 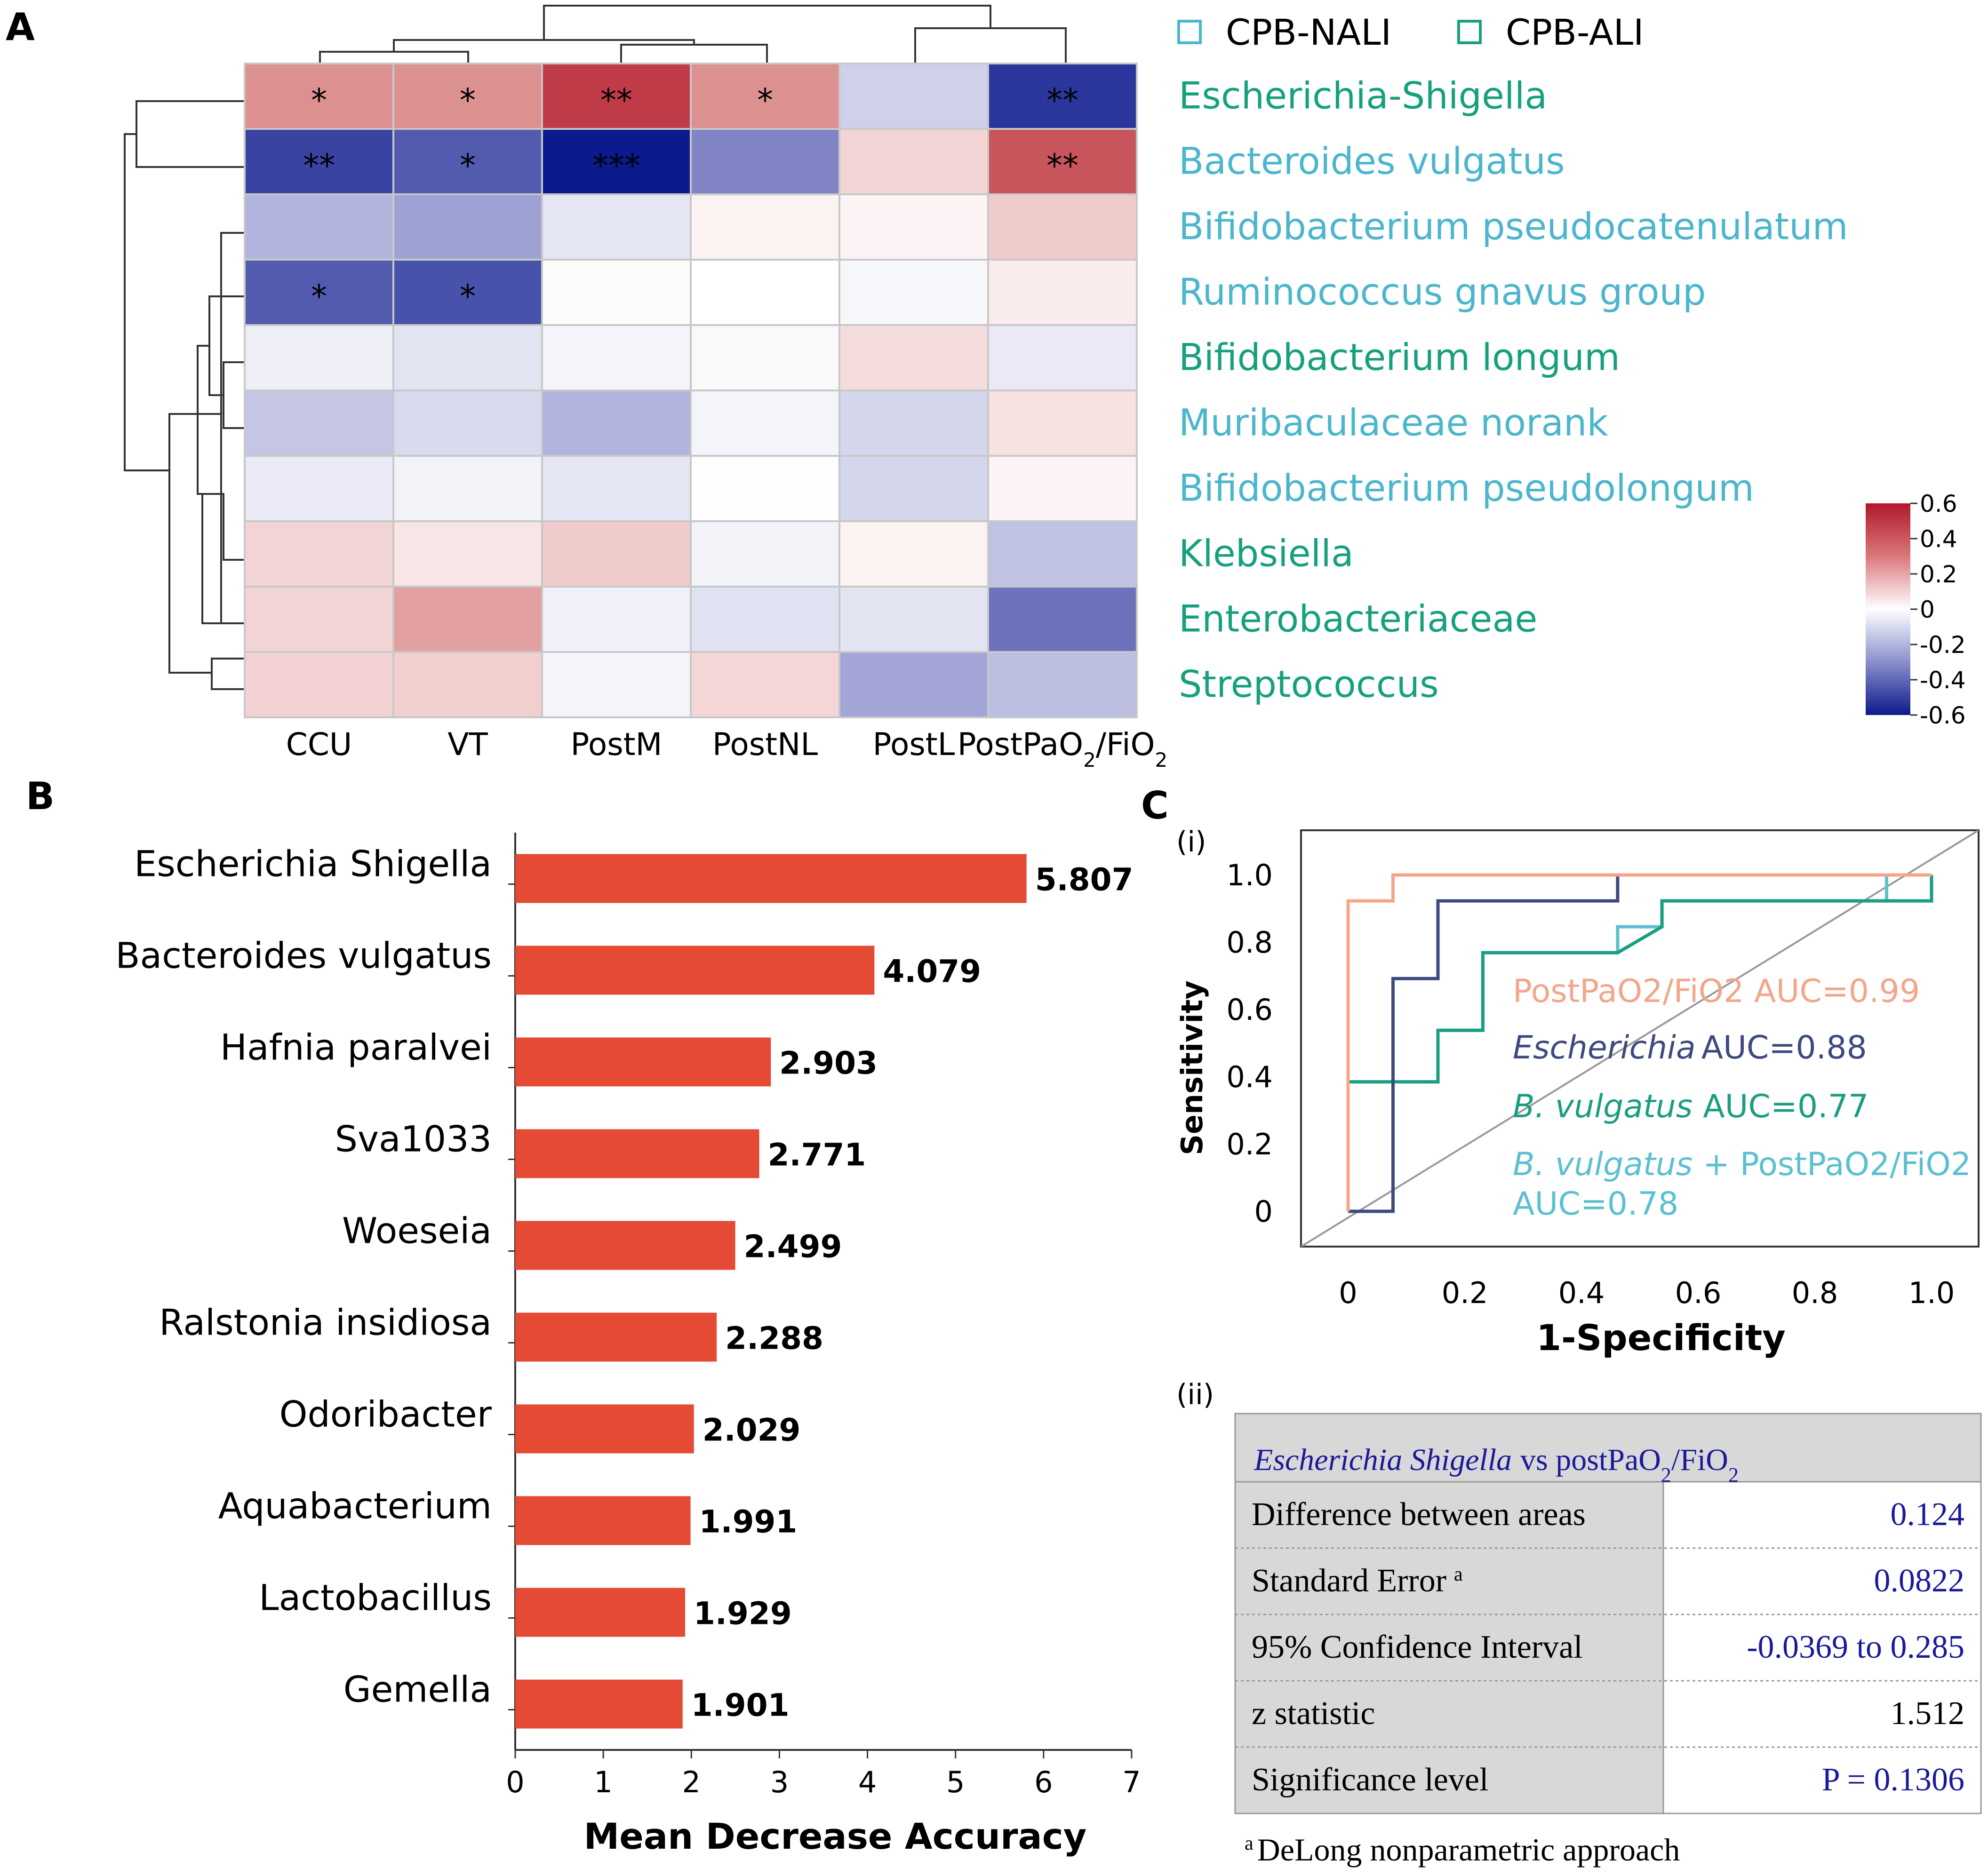 I want to click on b-x-axis-label: Mean Decrease Accuracy, so click(x=835, y=1836).